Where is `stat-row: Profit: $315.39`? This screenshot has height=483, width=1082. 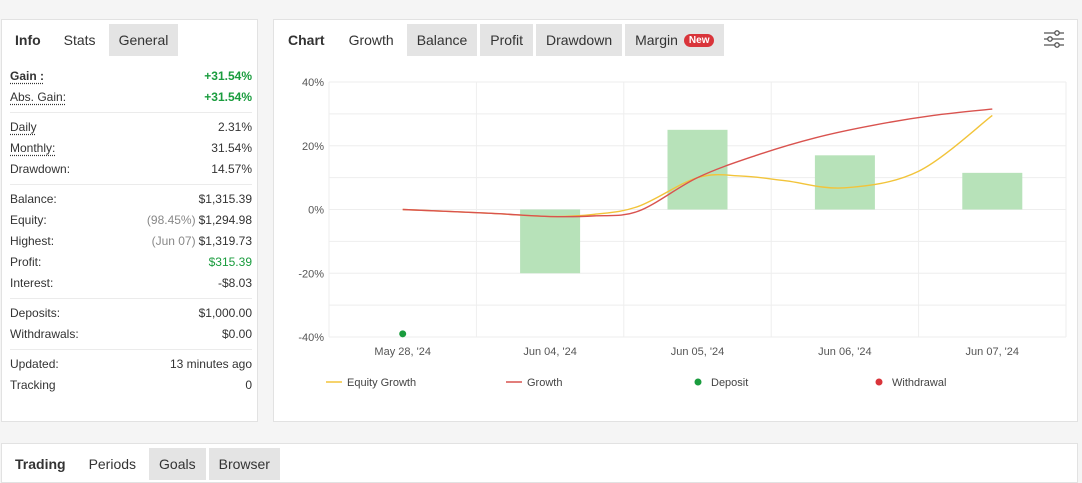 stat-row: Profit: $315.39 is located at coordinates (131, 261).